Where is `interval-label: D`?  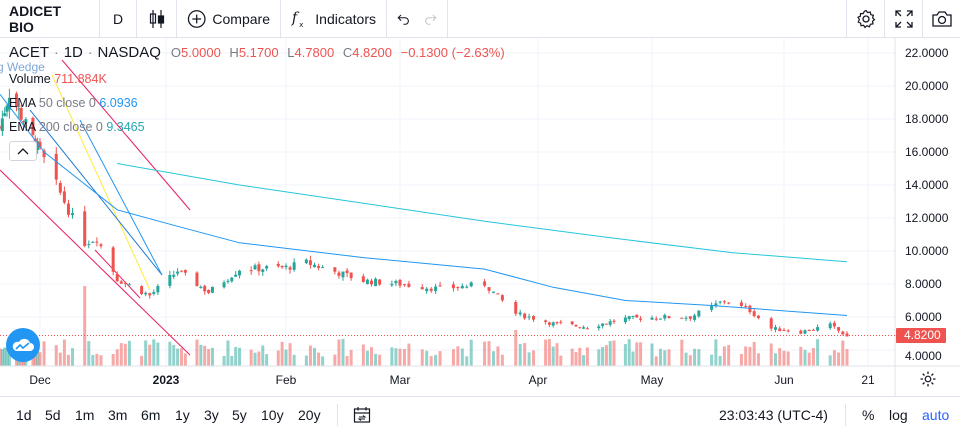 interval-label: D is located at coordinates (118, 18).